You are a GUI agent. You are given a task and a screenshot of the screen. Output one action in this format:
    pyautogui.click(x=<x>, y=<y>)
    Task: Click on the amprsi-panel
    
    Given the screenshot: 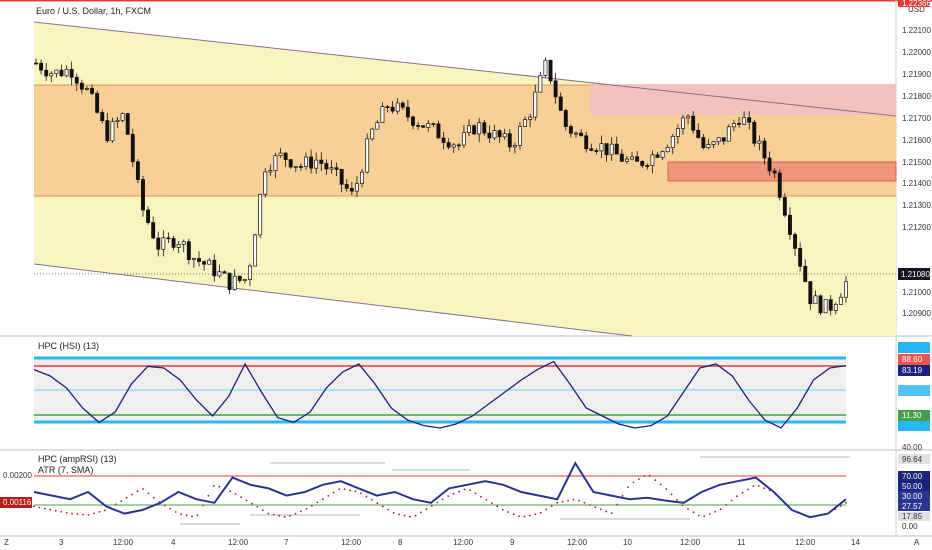 What is the action you would take?
    pyautogui.click(x=441, y=490)
    